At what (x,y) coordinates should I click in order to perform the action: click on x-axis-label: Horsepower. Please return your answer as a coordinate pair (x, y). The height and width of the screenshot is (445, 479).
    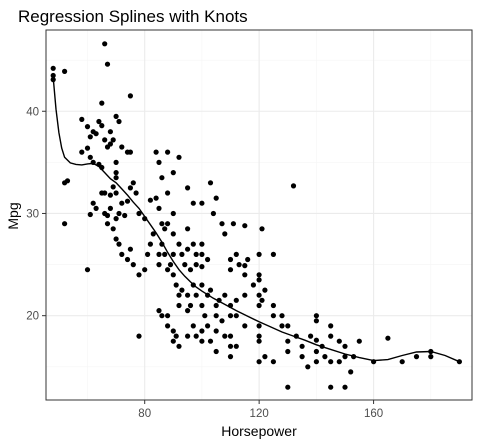
    Looking at the image, I should click on (259, 431).